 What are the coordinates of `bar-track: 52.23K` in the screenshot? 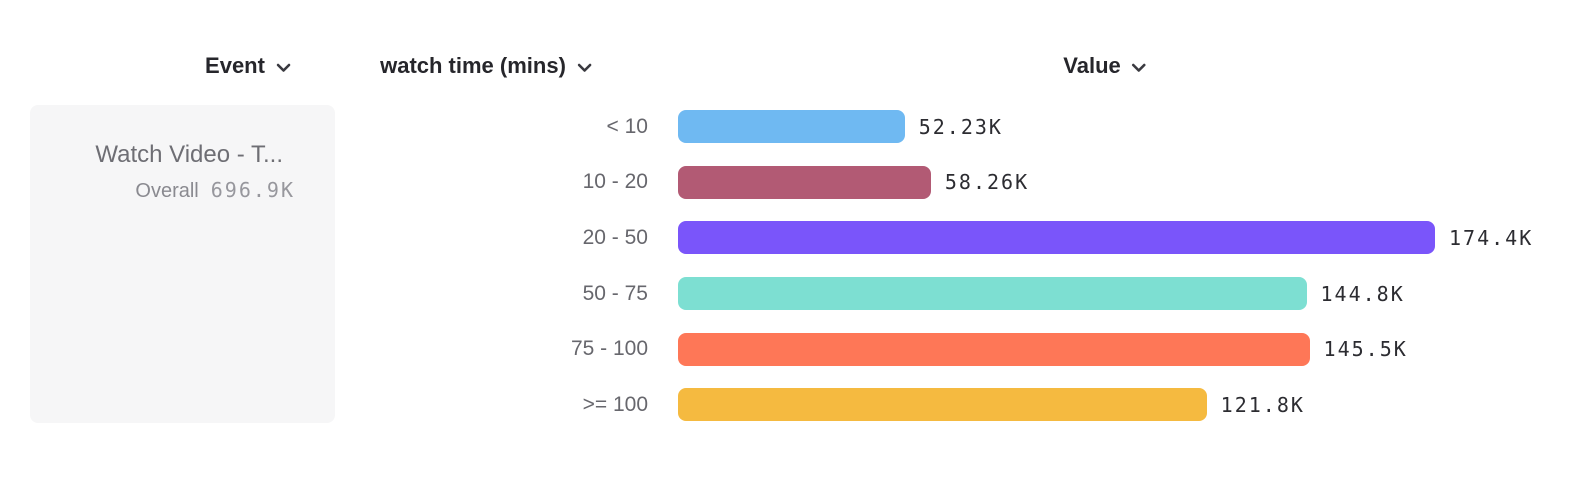 It's located at (1131, 127).